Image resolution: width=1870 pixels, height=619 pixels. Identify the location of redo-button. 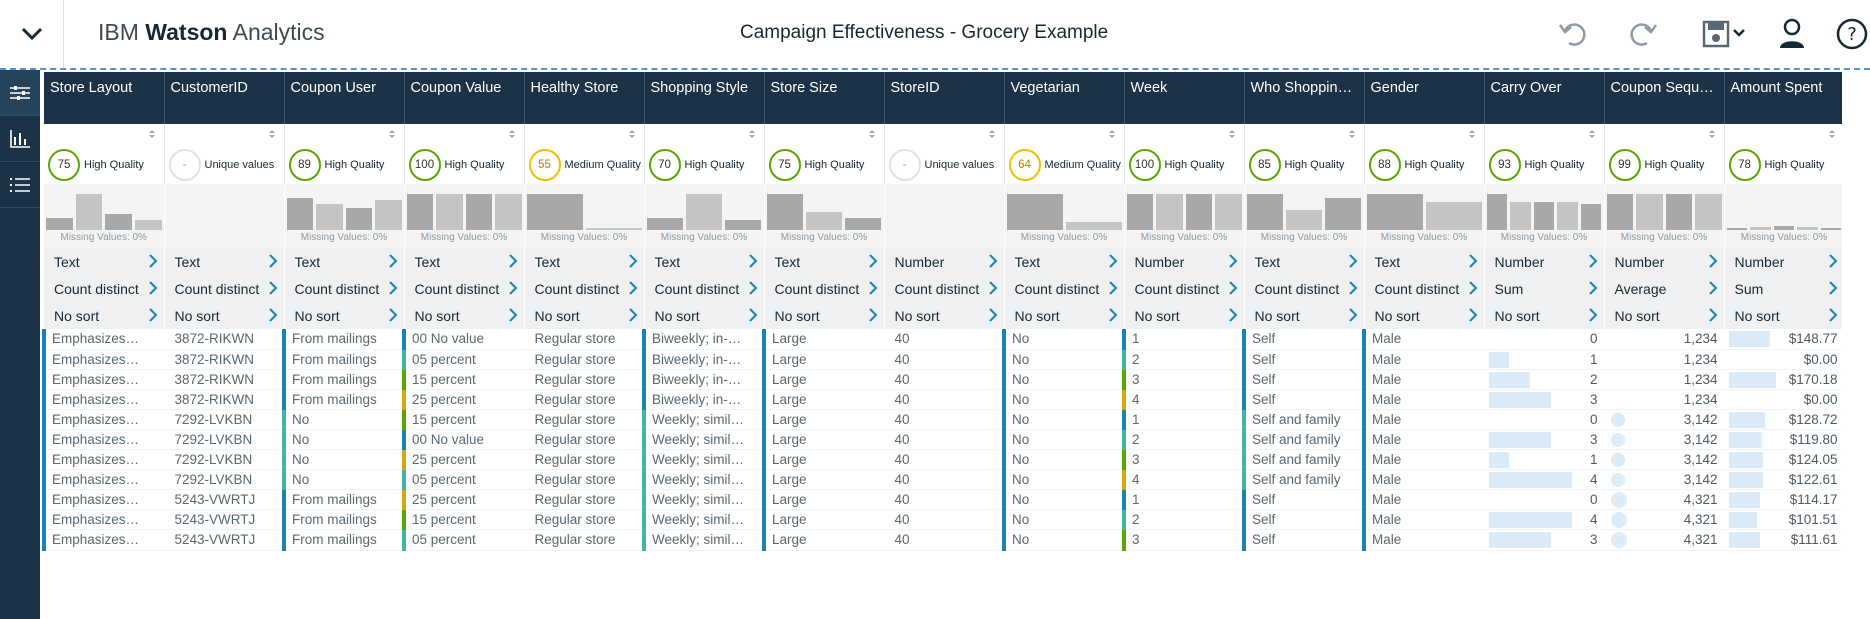
(1644, 34).